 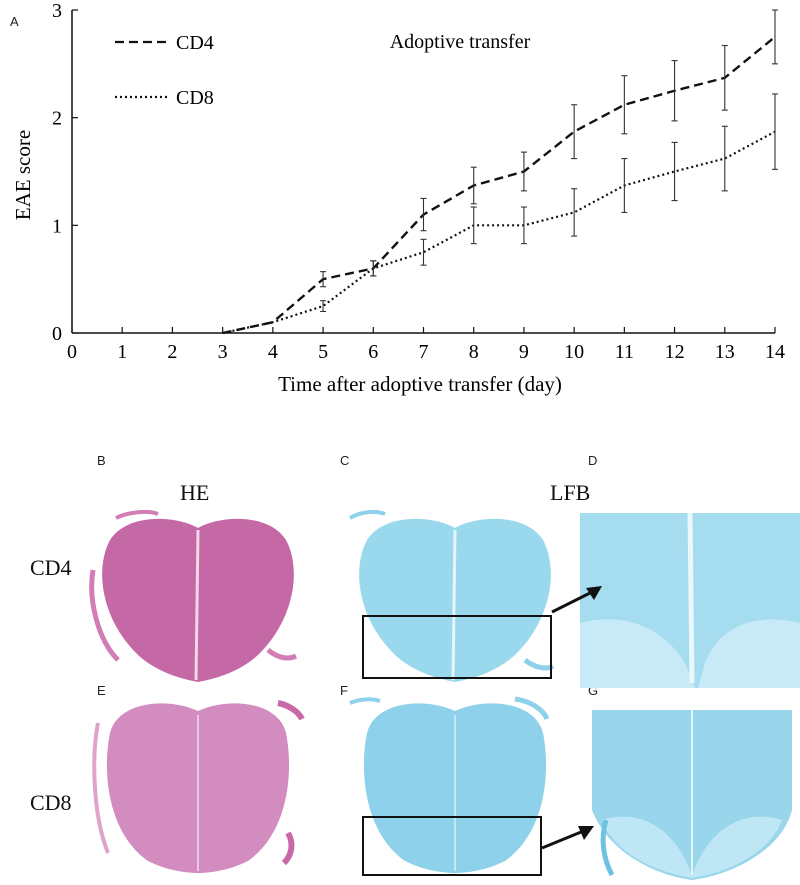 What do you see at coordinates (524, 352) in the screenshot?
I see `x-tick-label: 9` at bounding box center [524, 352].